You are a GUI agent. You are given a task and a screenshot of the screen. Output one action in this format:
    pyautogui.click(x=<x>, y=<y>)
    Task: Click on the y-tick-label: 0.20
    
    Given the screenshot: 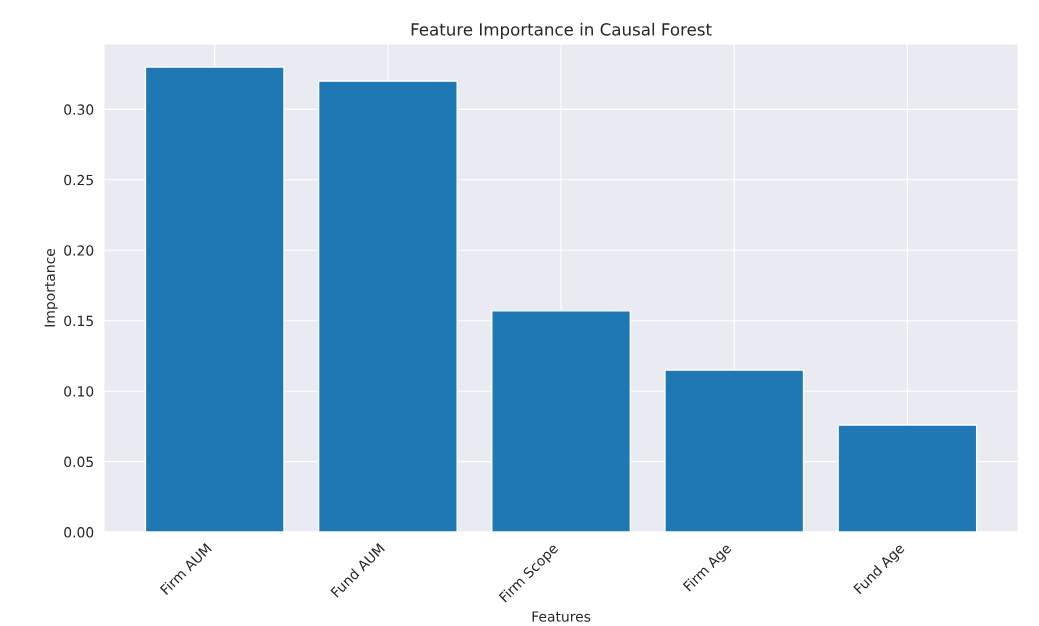 What is the action you would take?
    pyautogui.click(x=79, y=250)
    